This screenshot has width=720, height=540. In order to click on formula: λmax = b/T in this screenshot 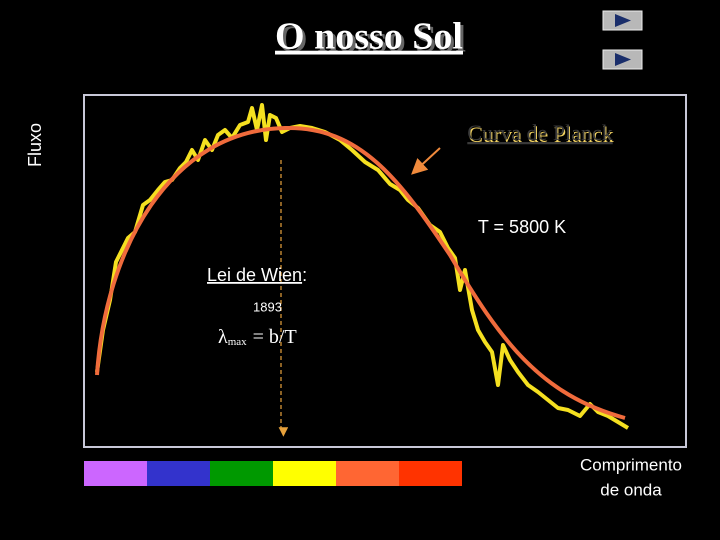, I will do `click(257, 337)`.